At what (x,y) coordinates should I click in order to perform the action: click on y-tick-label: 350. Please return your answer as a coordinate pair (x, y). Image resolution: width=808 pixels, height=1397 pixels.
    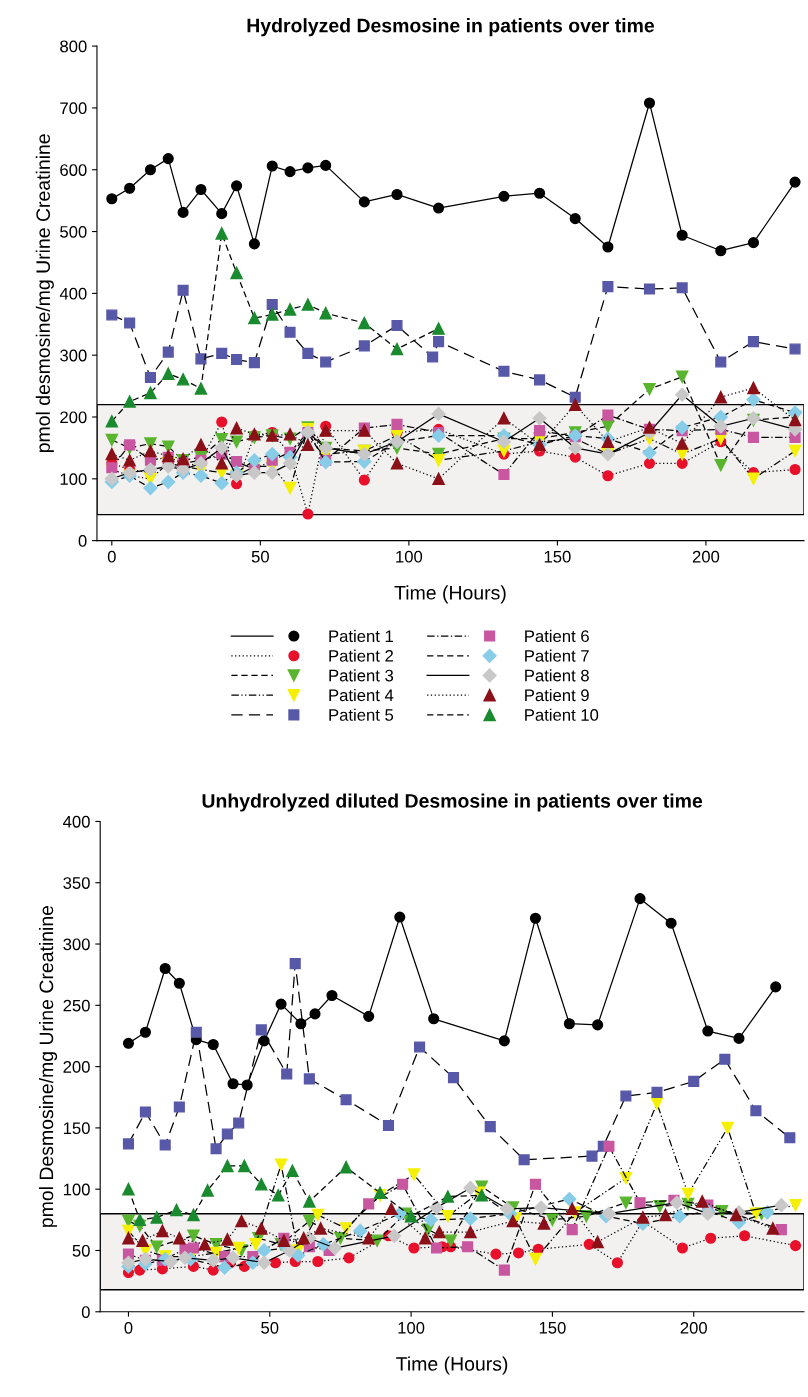
    Looking at the image, I should click on (76, 883).